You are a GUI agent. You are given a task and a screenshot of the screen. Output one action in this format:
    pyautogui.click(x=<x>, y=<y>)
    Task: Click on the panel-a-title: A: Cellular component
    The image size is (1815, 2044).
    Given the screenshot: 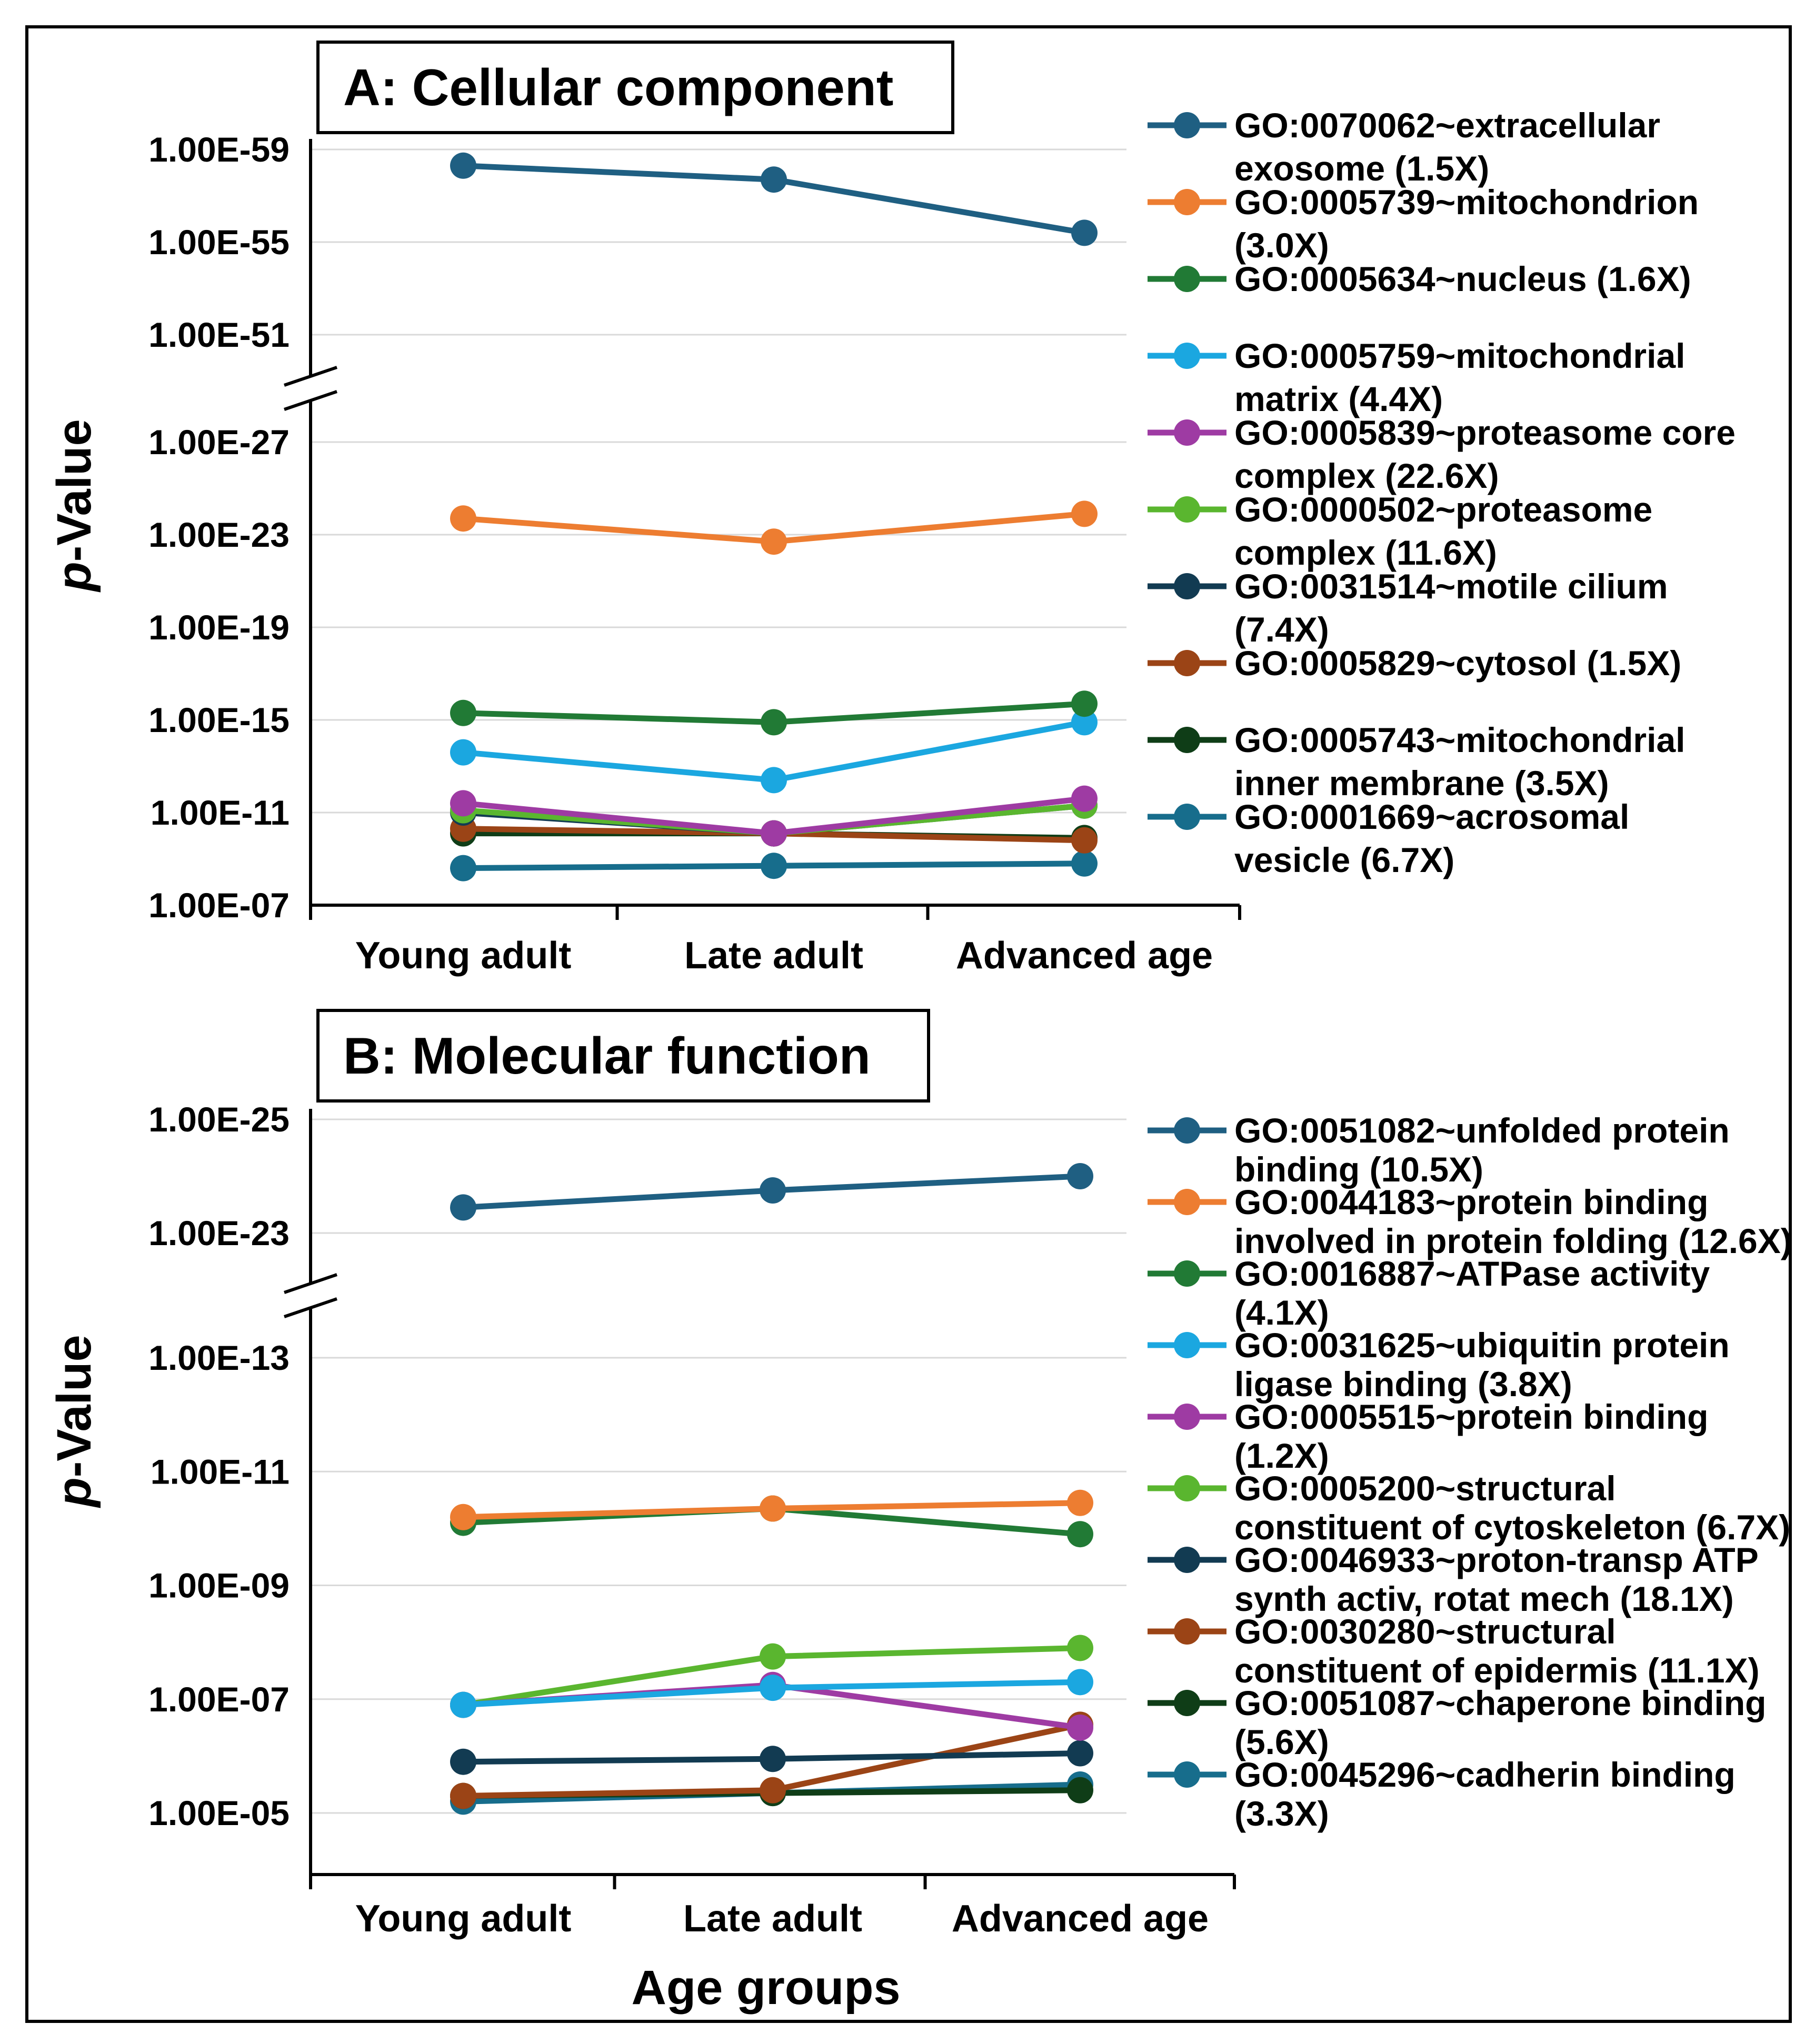 What is the action you would take?
    pyautogui.click(x=618, y=87)
    